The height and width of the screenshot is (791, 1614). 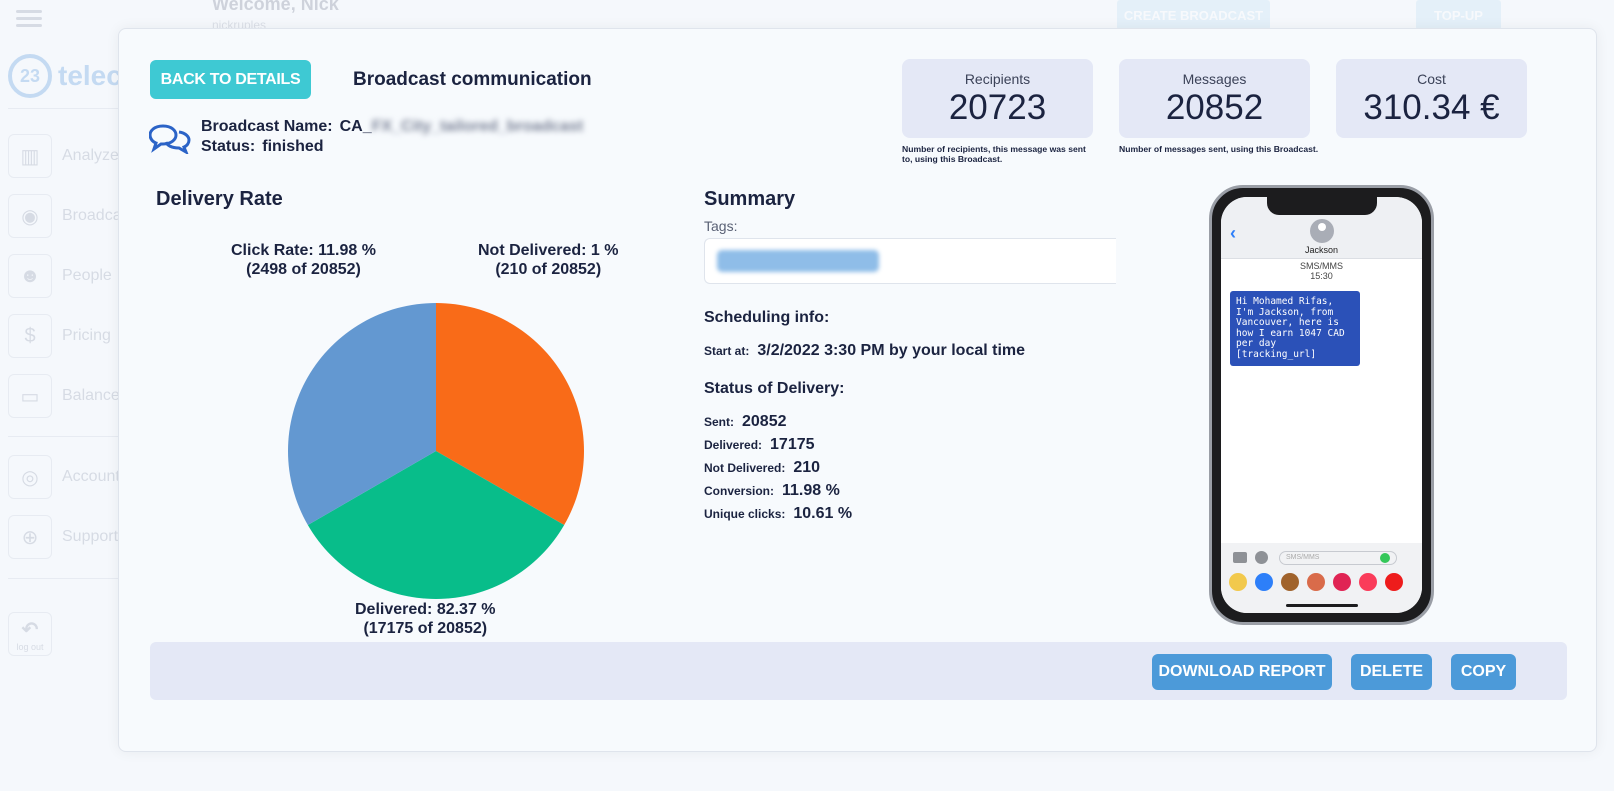 I want to click on recipients-card: Recipients 20723, so click(x=997, y=98).